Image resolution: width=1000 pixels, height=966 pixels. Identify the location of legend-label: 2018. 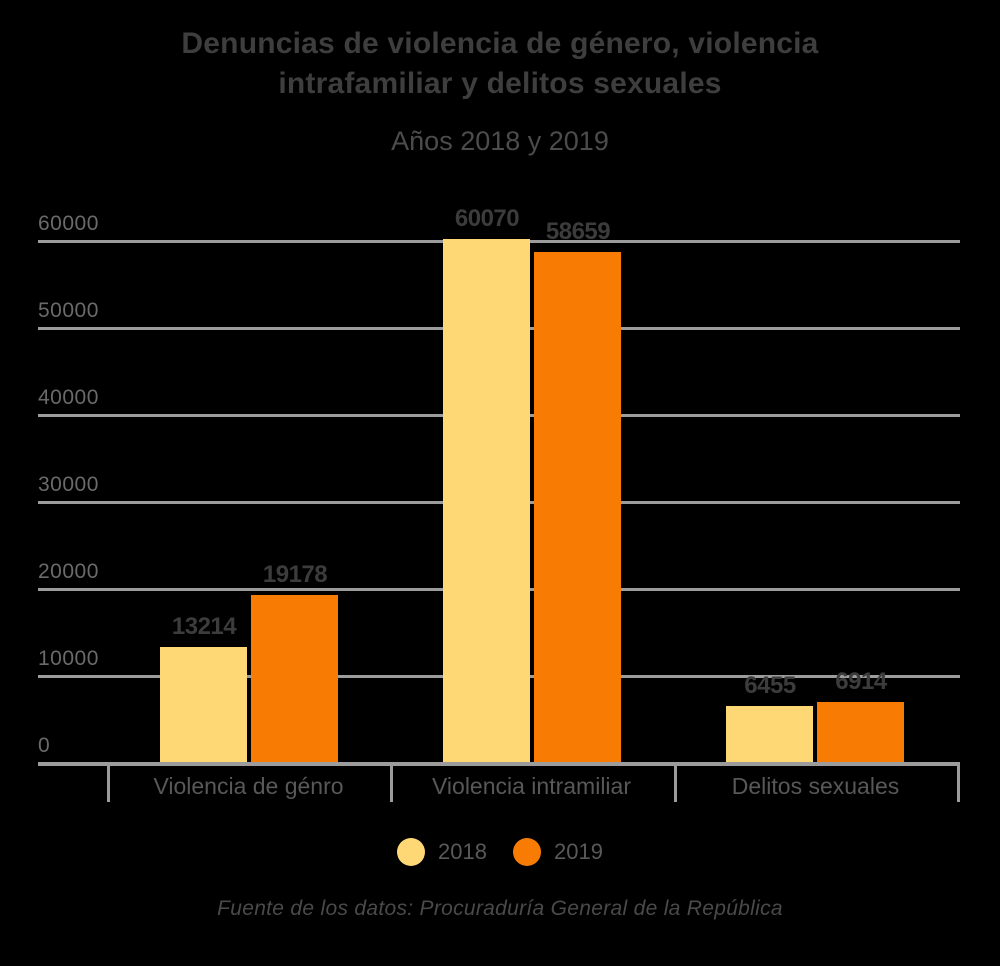
(462, 851).